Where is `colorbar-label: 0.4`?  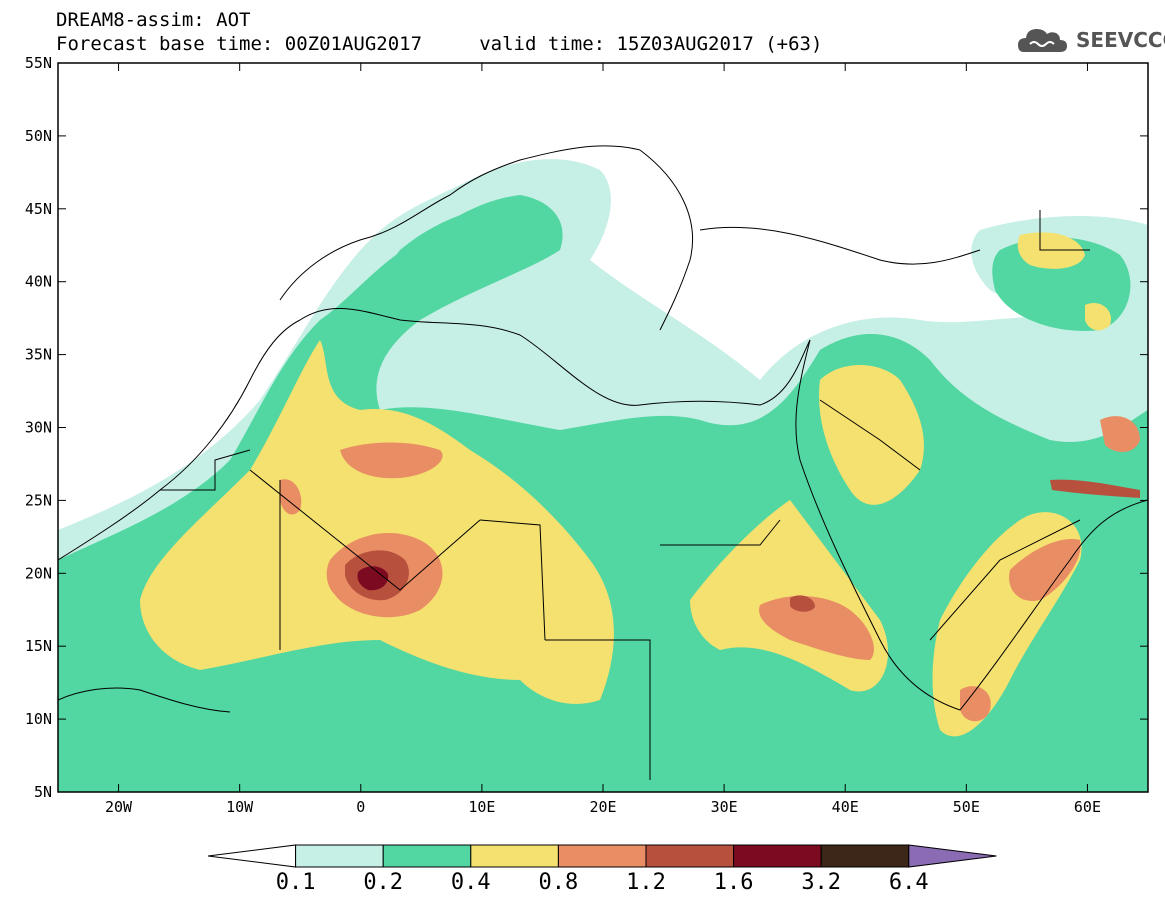
colorbar-label: 0.4 is located at coordinates (471, 882).